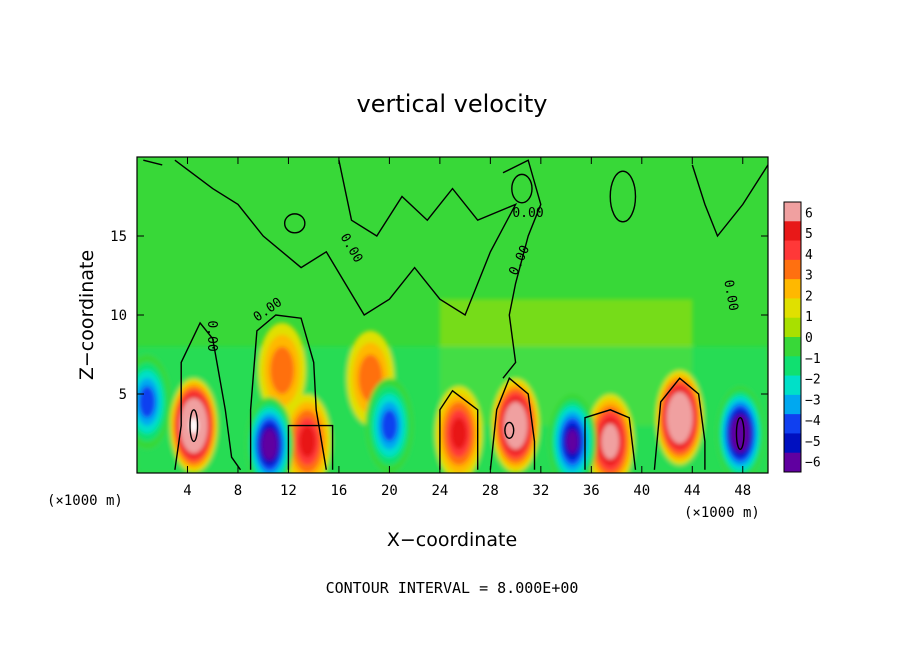 This screenshot has width=904, height=654. What do you see at coordinates (238, 491) in the screenshot?
I see `x-tick-label: 8` at bounding box center [238, 491].